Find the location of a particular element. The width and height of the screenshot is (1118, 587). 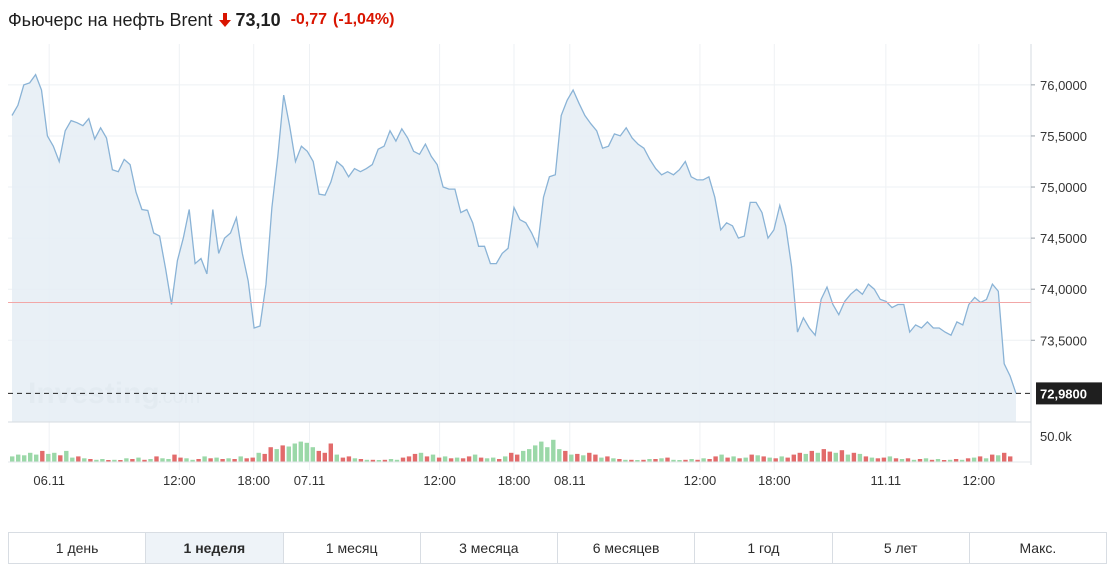

range-3-months: 3 месяца is located at coordinates (489, 548).